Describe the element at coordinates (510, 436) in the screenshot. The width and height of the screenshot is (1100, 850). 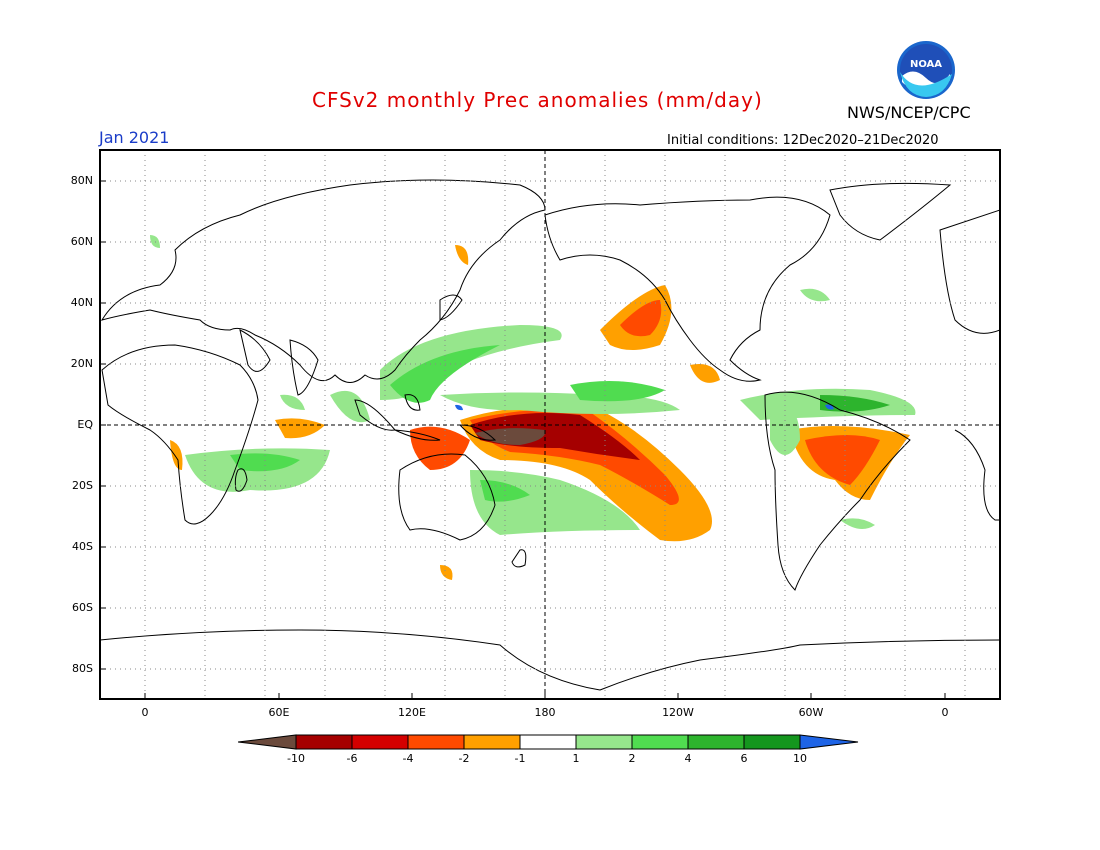
I see `dry-anomaly-brown` at that location.